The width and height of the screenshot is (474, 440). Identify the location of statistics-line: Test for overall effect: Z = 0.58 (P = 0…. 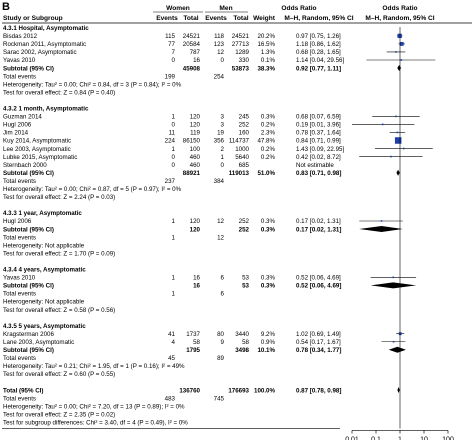
(59, 310).